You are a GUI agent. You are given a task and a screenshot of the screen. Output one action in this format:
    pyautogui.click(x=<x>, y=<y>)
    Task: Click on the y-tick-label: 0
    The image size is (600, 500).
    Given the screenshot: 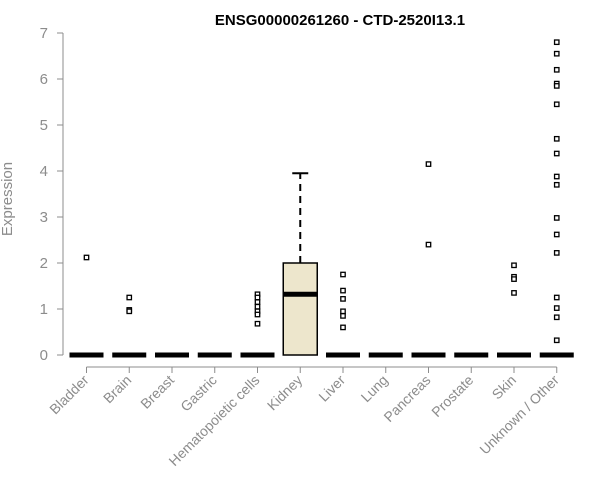 What is the action you would take?
    pyautogui.click(x=44, y=355)
    